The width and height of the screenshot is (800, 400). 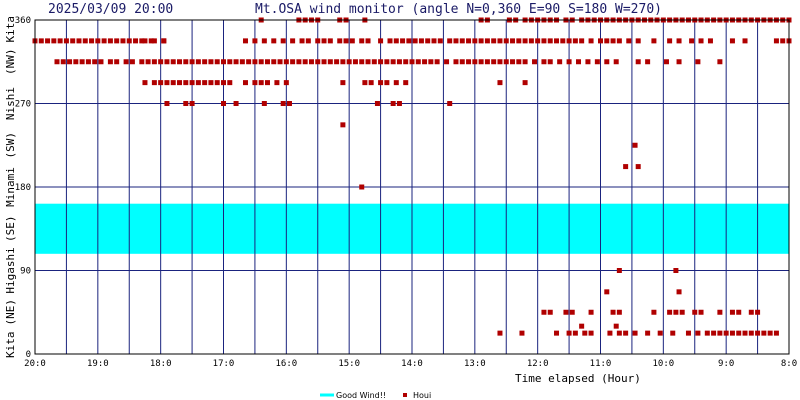 I want to click on x-tick-label: 18:0, so click(x=161, y=364).